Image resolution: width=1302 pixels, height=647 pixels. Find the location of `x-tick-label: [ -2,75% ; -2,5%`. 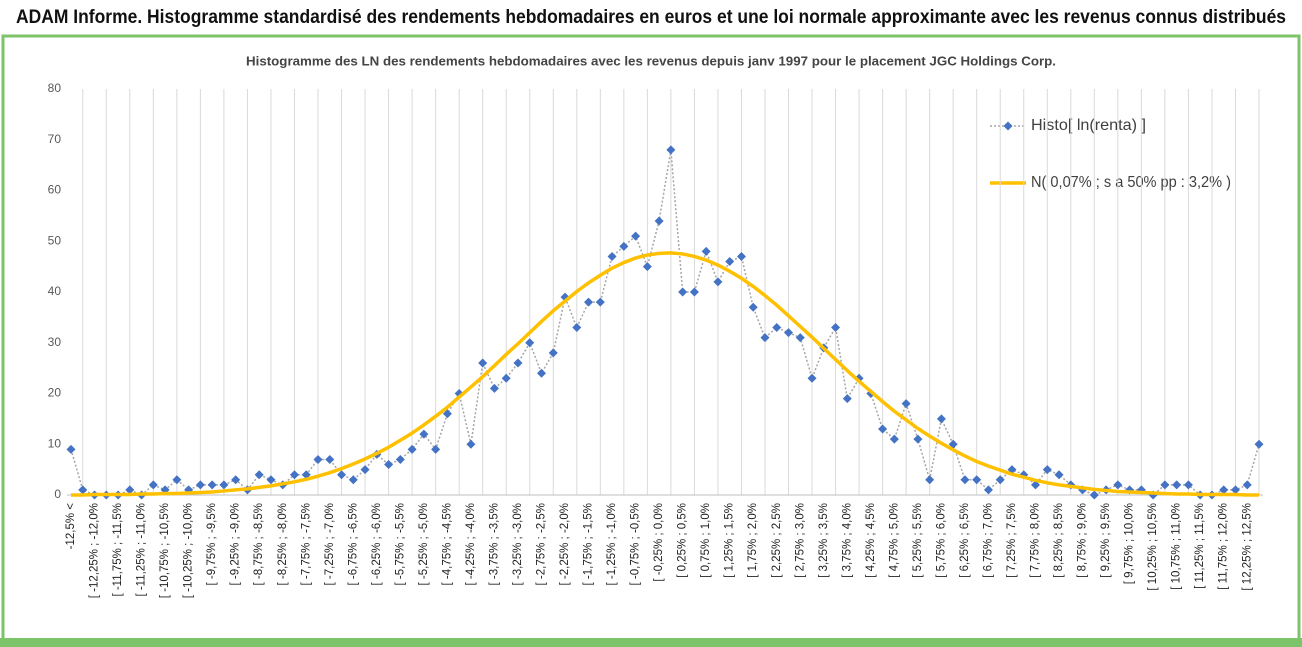

x-tick-label: [ -2,75% ; -2,5% is located at coordinates (542, 544).